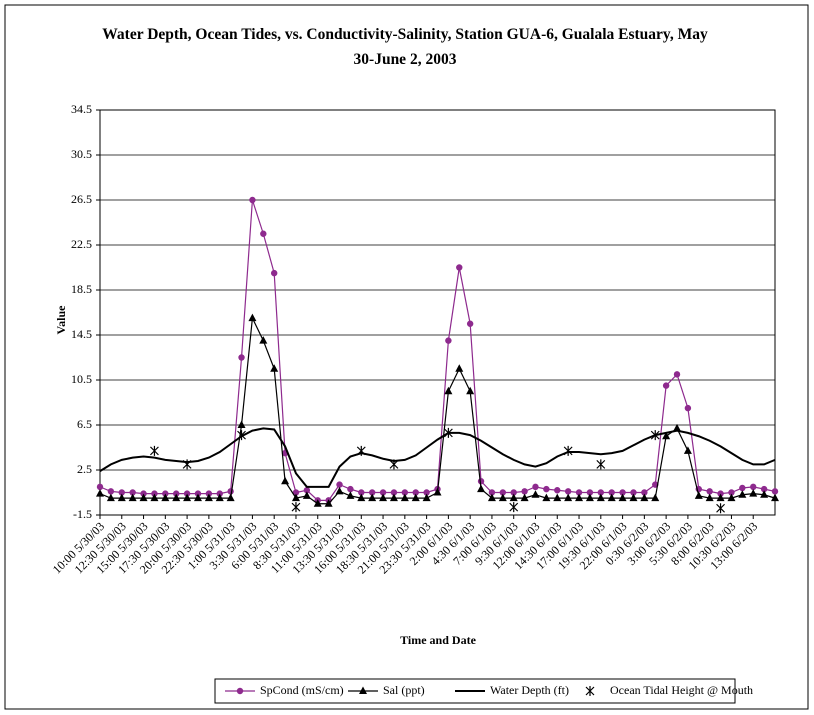  Describe the element at coordinates (84, 424) in the screenshot. I see `y-tick-label: 6.5` at that location.